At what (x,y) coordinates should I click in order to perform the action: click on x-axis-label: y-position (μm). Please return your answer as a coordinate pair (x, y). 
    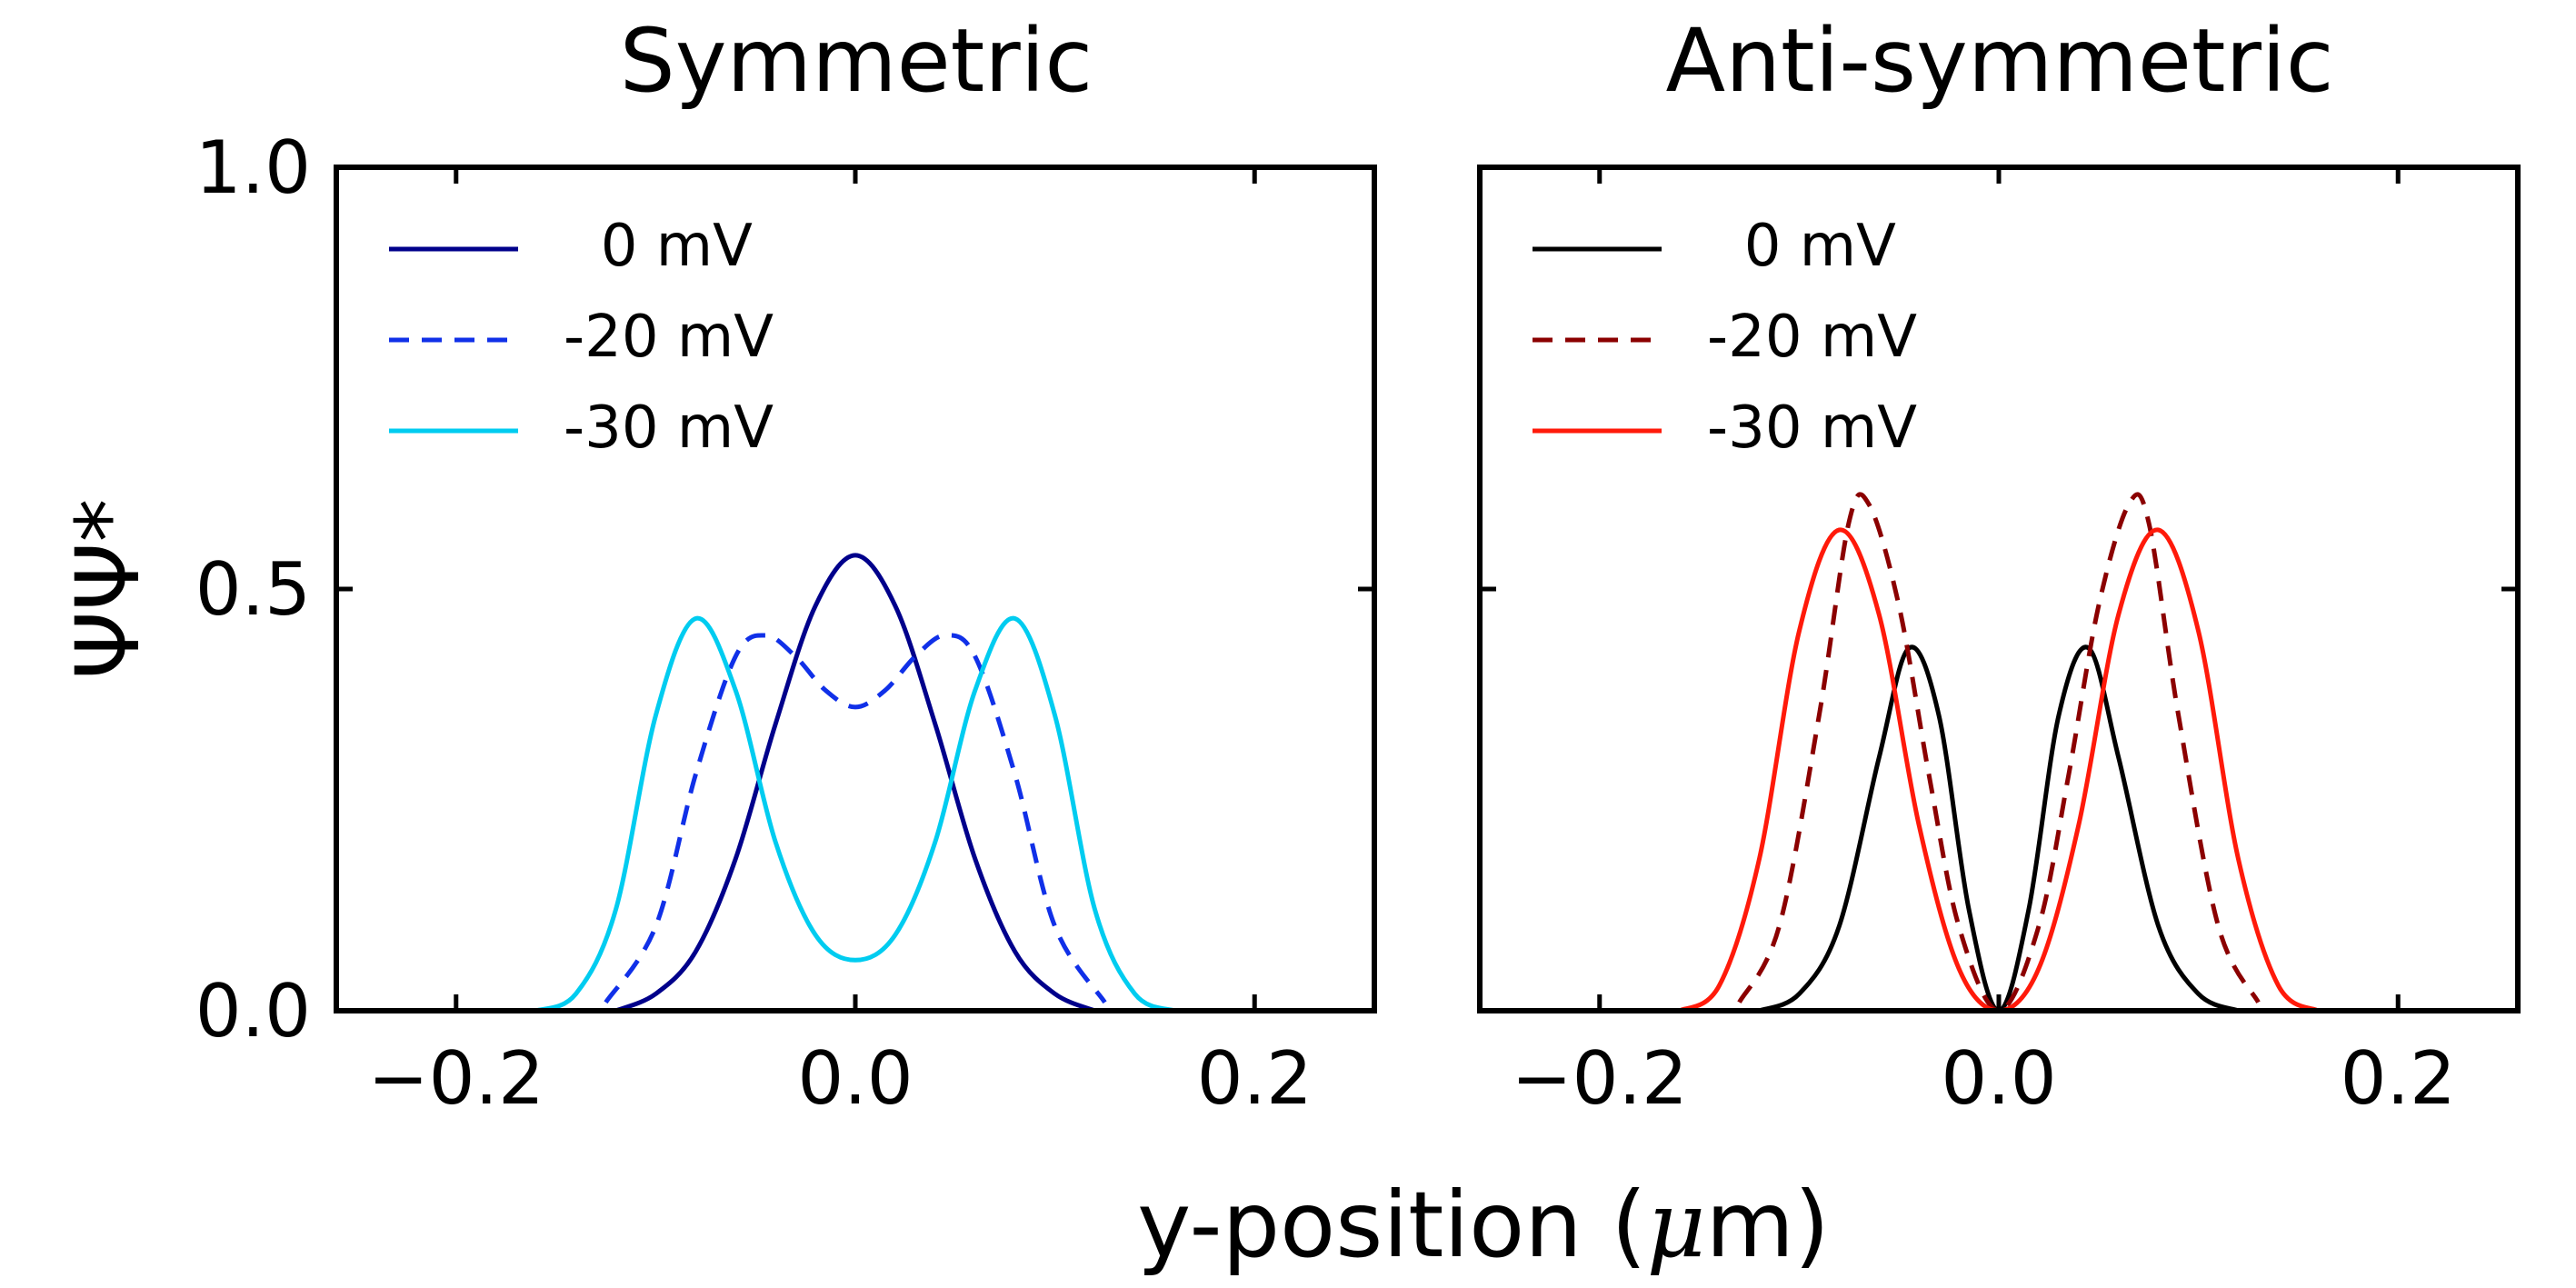
    Looking at the image, I should click on (1483, 1225).